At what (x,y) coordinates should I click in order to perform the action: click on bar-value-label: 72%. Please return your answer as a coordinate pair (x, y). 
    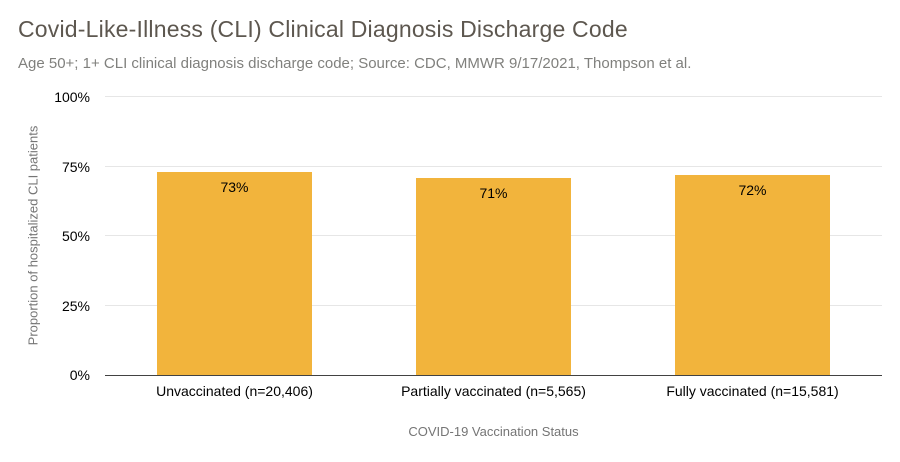
    Looking at the image, I should click on (752, 189).